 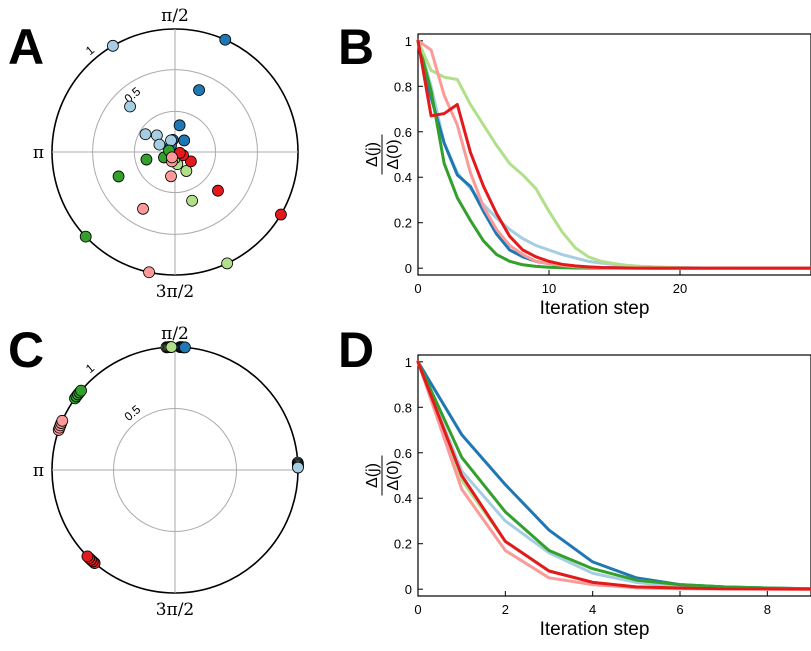 What do you see at coordinates (26, 47) in the screenshot?
I see `panel-letter-a: A` at bounding box center [26, 47].